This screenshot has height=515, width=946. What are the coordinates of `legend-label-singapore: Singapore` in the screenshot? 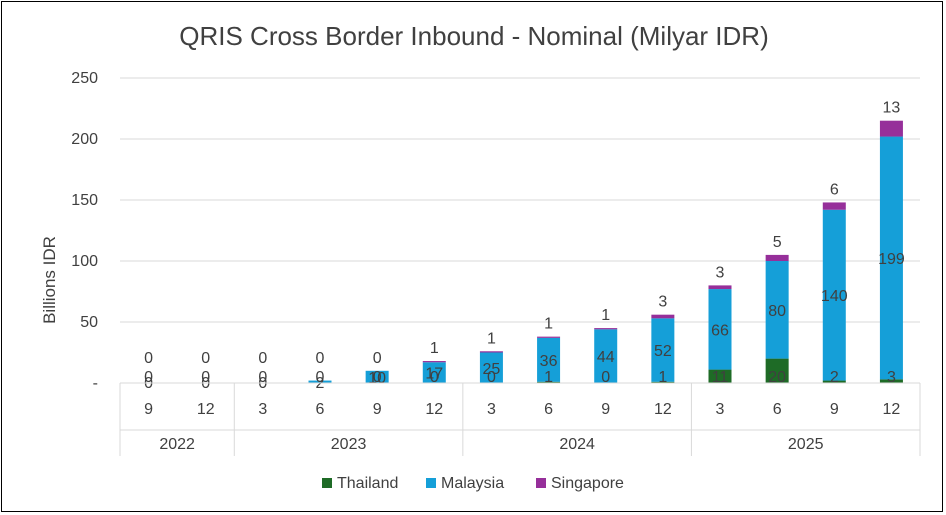 It's located at (587, 483).